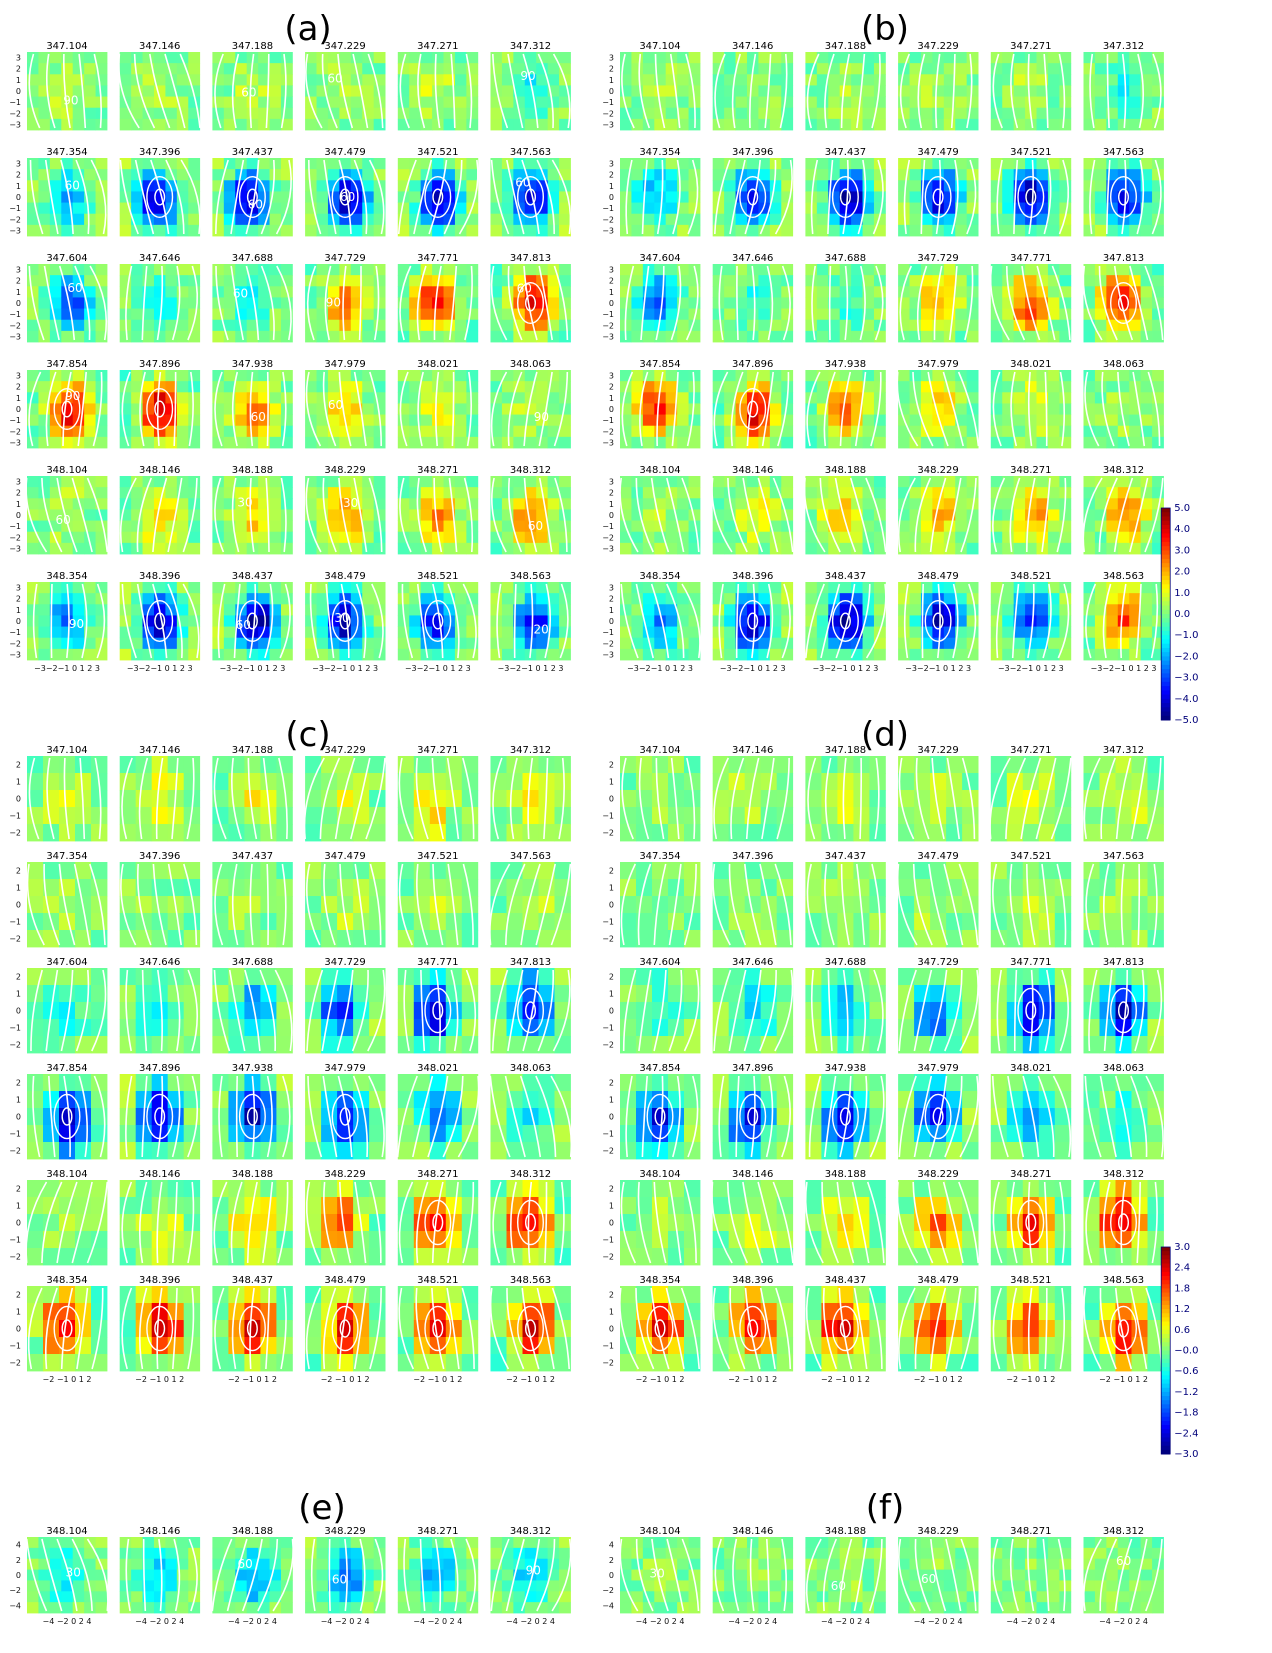  I want to click on subplot-title: 347.896, so click(752, 364).